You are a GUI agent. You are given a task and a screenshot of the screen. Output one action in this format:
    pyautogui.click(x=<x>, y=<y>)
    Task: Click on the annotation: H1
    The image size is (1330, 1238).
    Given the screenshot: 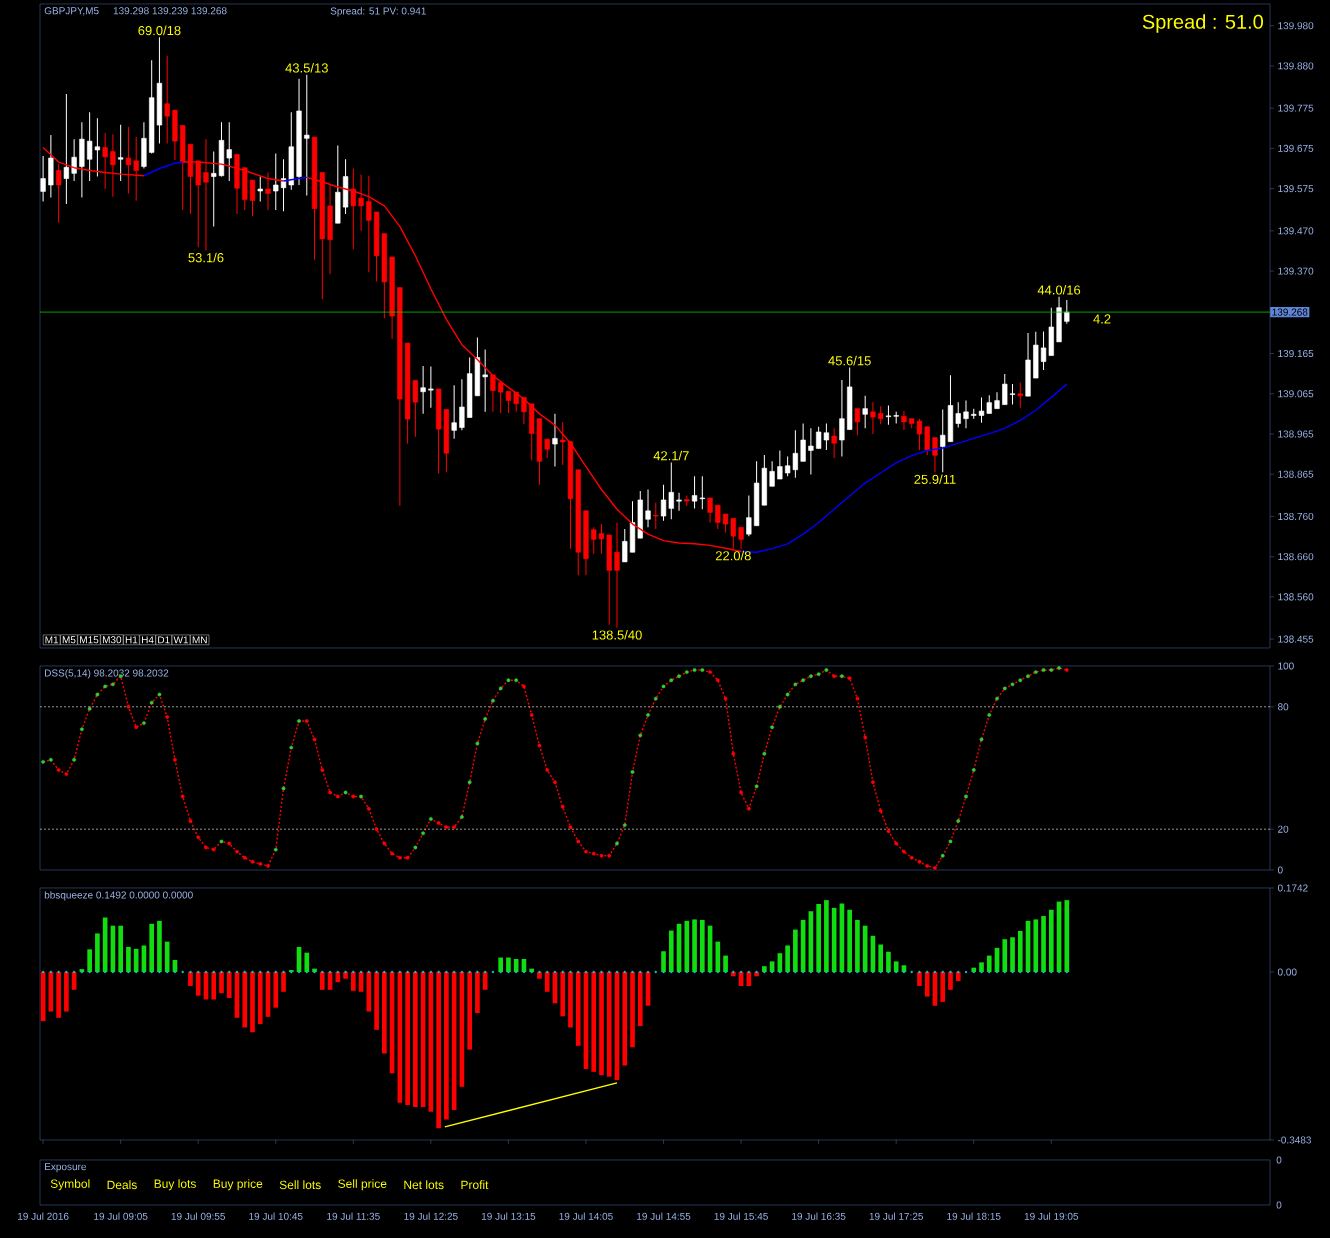 What is the action you would take?
    pyautogui.click(x=131, y=640)
    